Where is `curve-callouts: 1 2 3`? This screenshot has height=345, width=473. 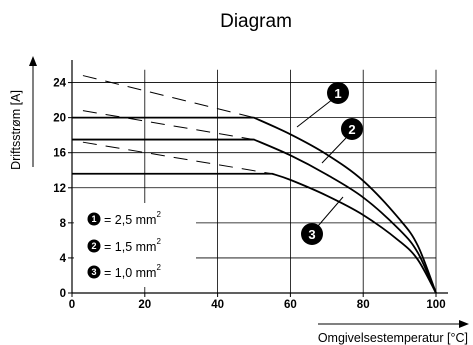 curve-callouts: 1 2 3 is located at coordinates (329, 163).